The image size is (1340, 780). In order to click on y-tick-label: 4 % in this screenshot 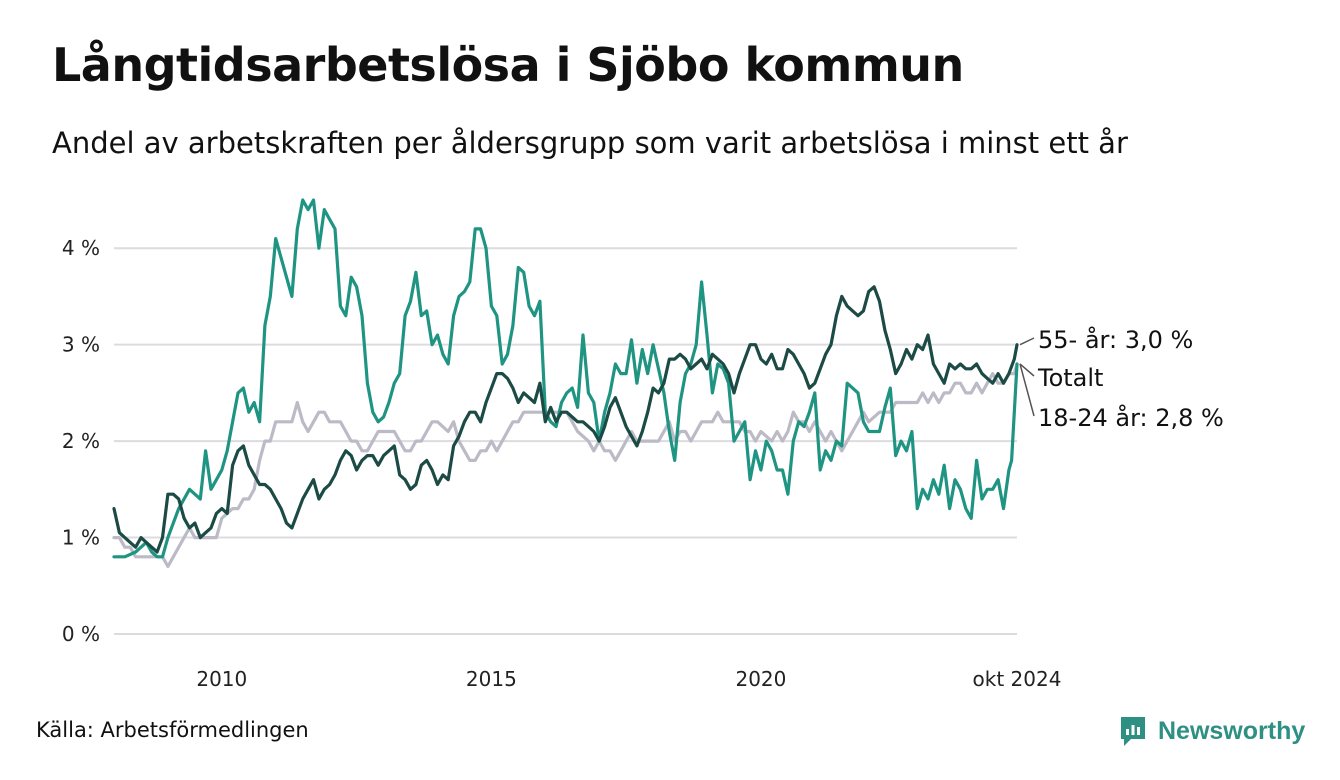, I will do `click(81, 248)`.